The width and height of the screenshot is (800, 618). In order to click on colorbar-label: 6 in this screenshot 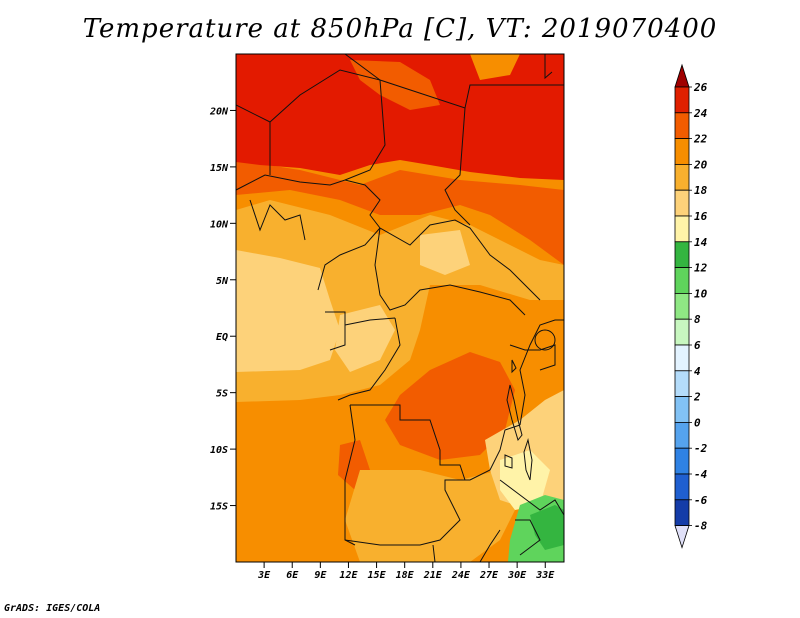, I will do `click(697, 345)`.